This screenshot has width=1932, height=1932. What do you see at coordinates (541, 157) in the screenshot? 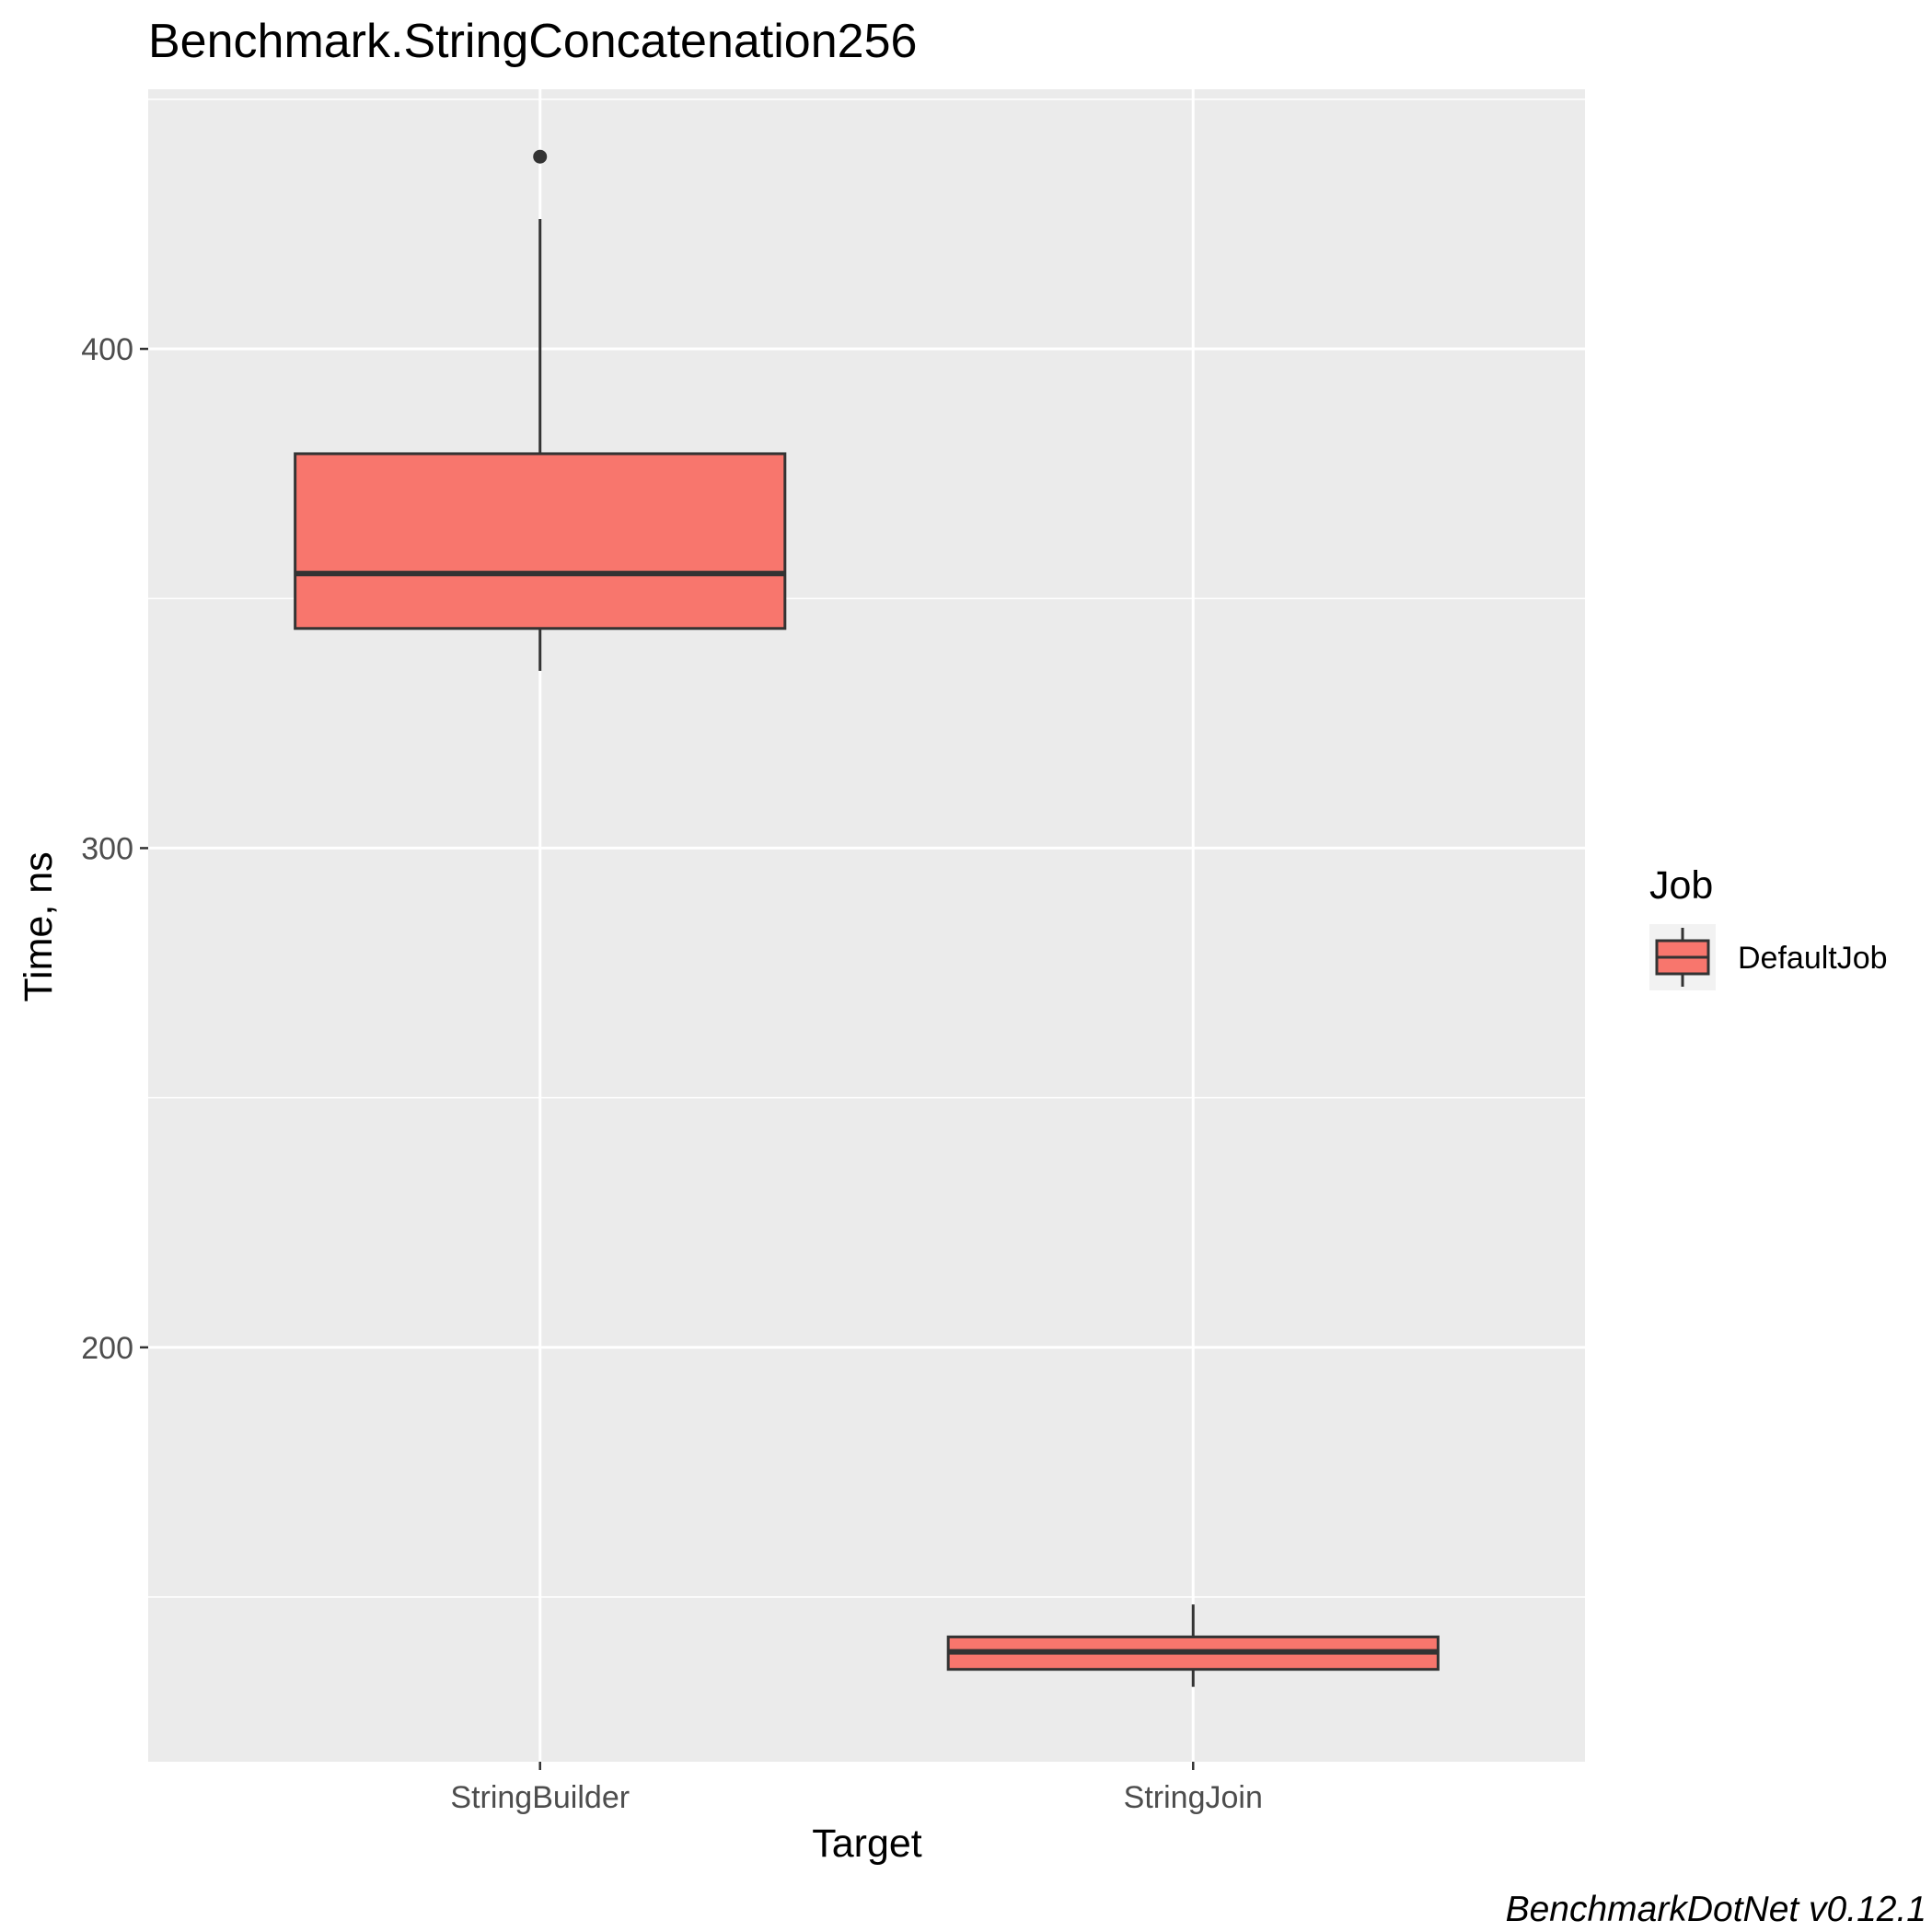
I see `outlier-point` at bounding box center [541, 157].